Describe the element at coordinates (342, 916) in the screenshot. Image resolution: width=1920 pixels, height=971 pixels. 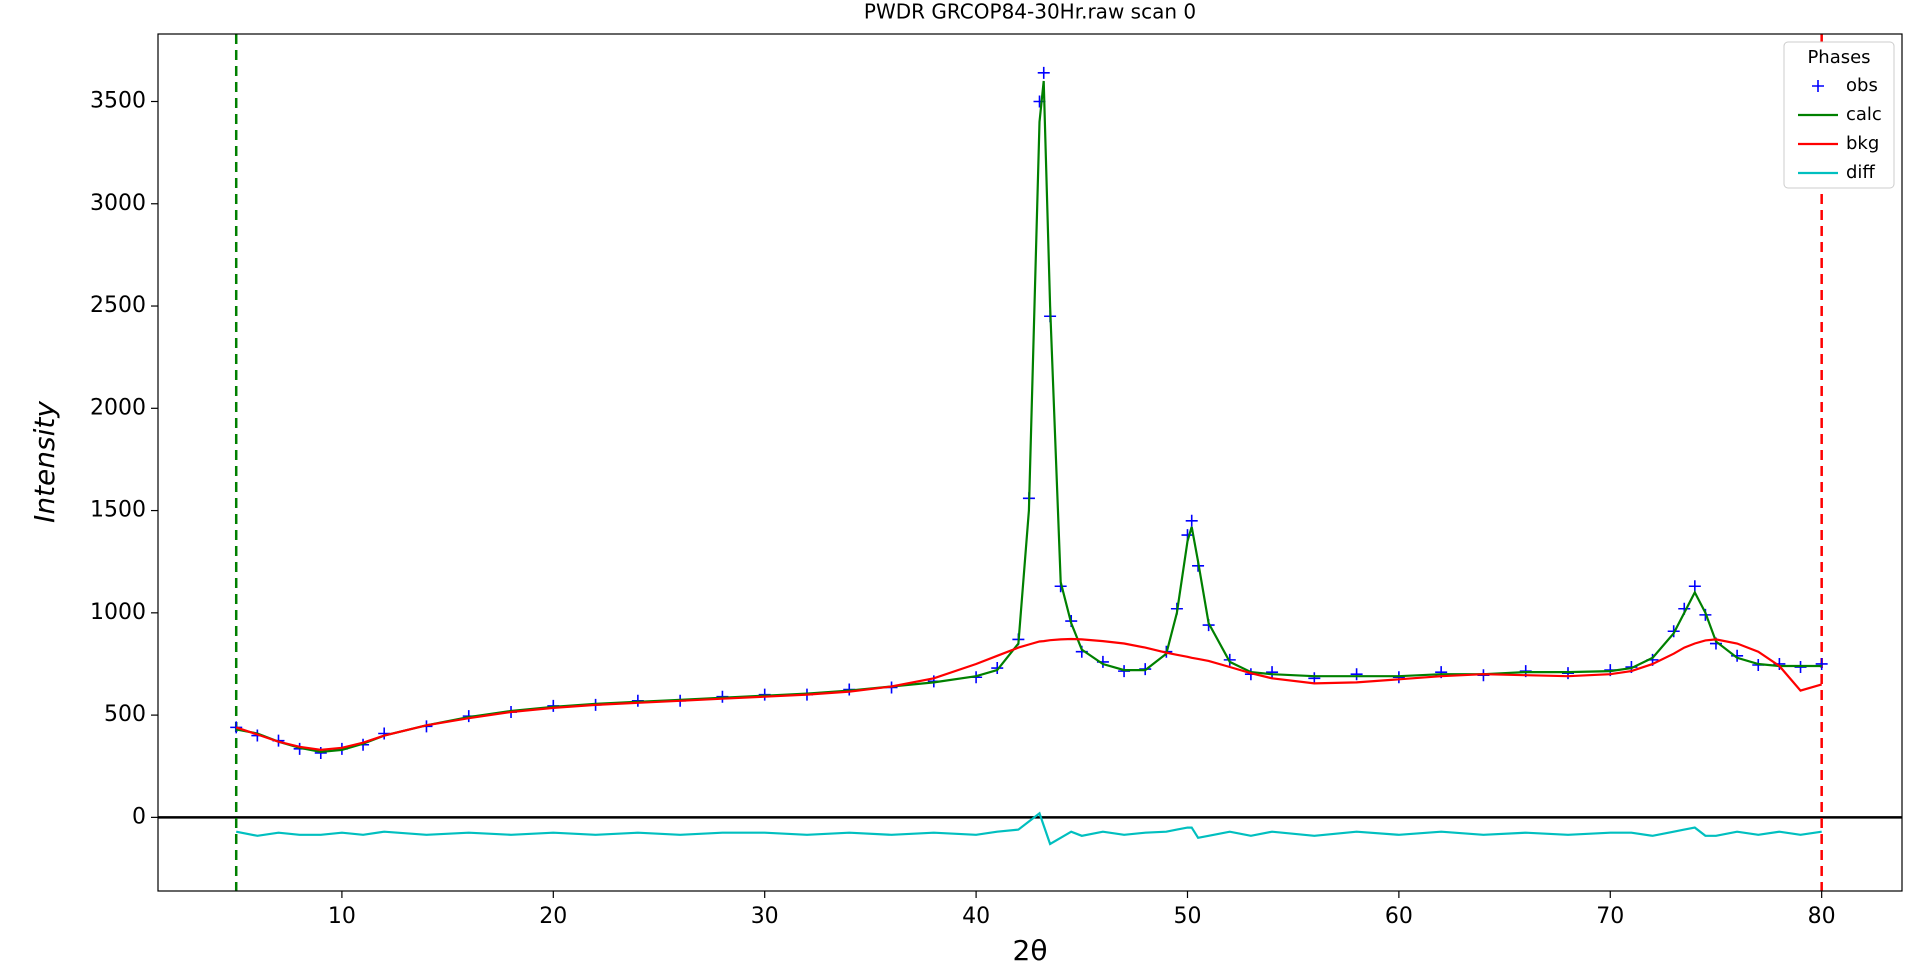
I see `x-tick-label: 10` at that location.